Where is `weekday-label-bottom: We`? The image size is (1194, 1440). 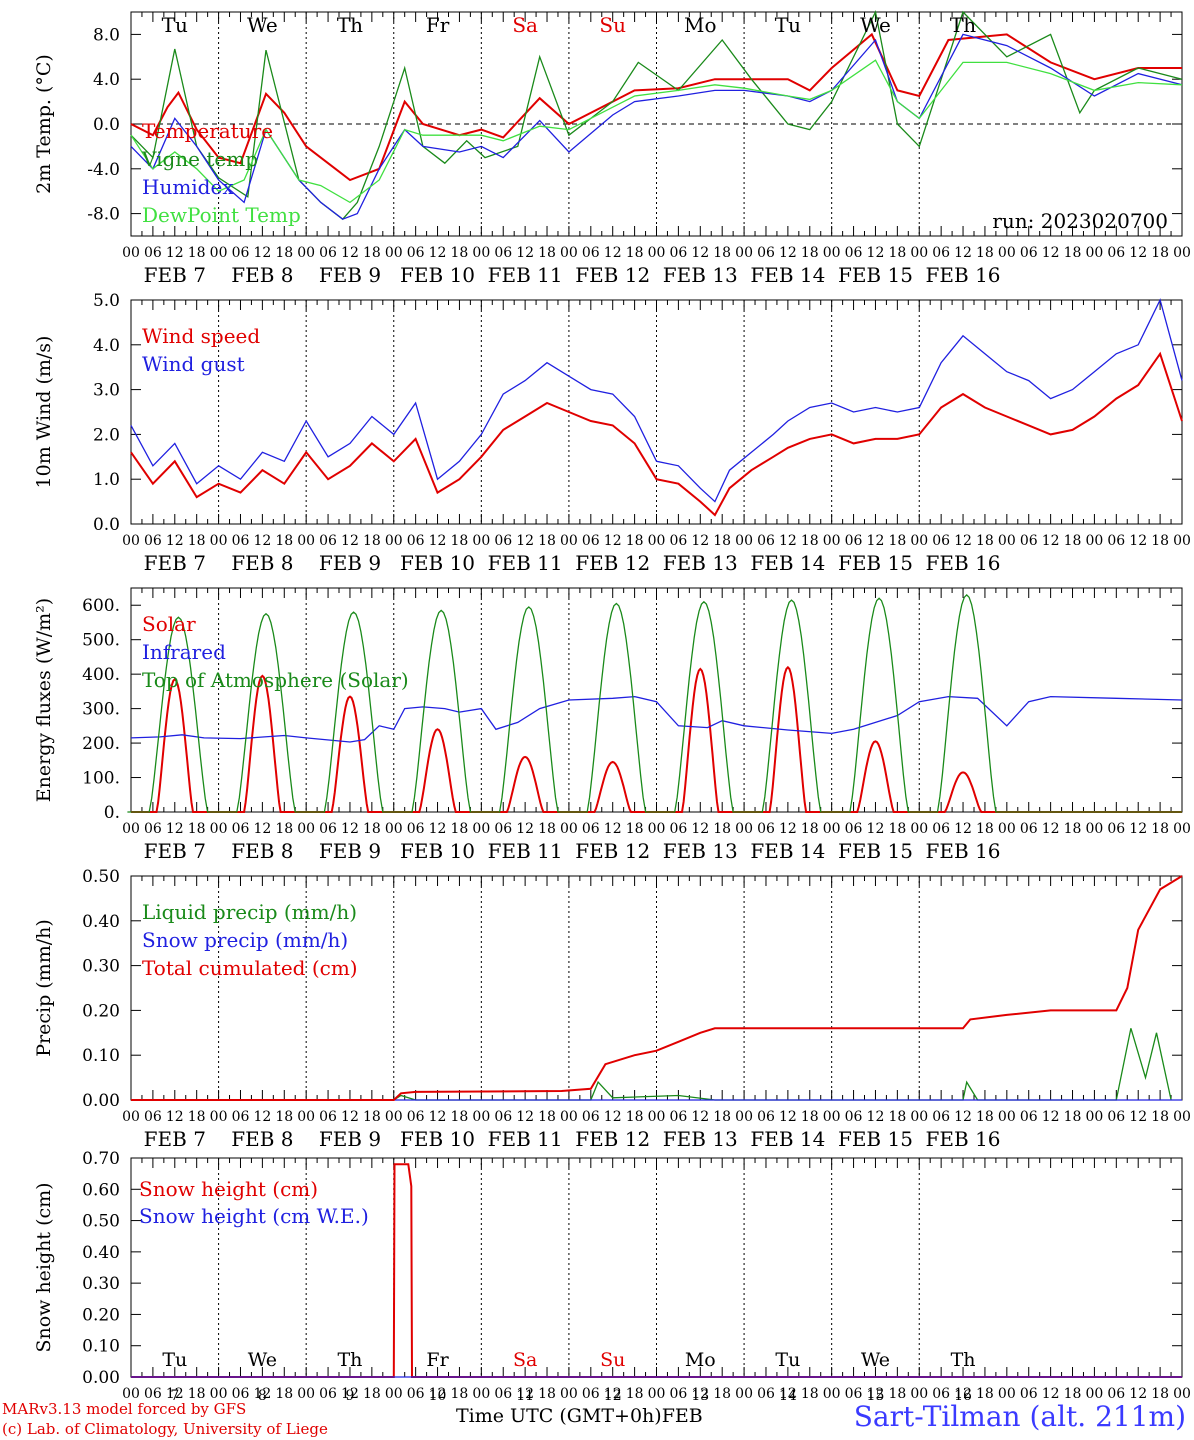 weekday-label-bottom: We is located at coordinates (875, 1360).